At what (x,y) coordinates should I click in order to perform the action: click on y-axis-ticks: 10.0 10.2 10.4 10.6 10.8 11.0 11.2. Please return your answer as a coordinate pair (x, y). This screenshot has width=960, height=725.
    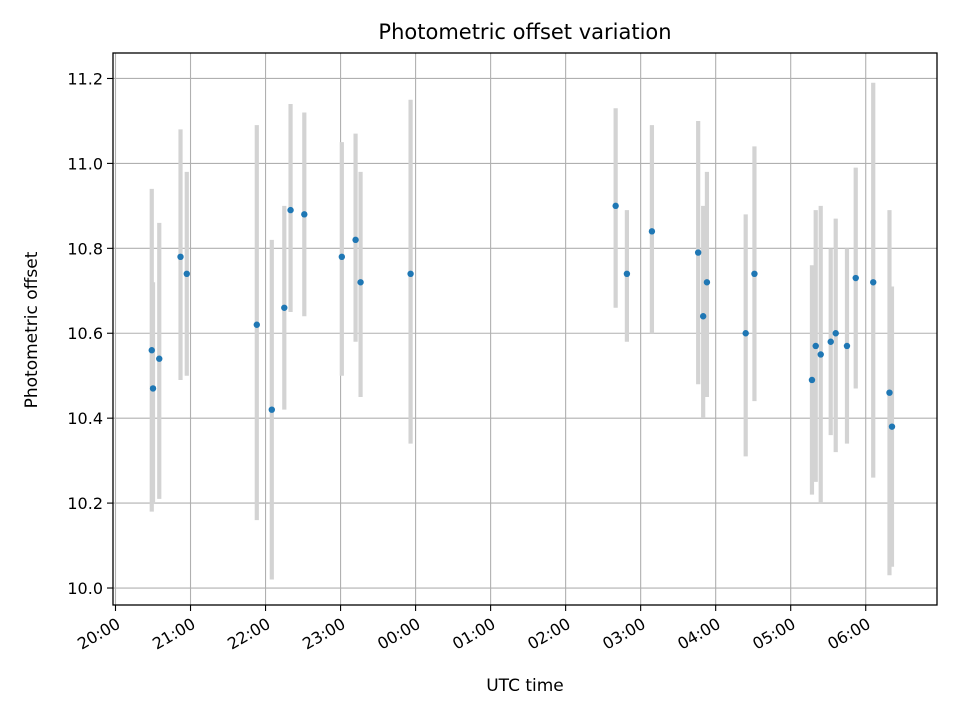
    Looking at the image, I should click on (90, 333).